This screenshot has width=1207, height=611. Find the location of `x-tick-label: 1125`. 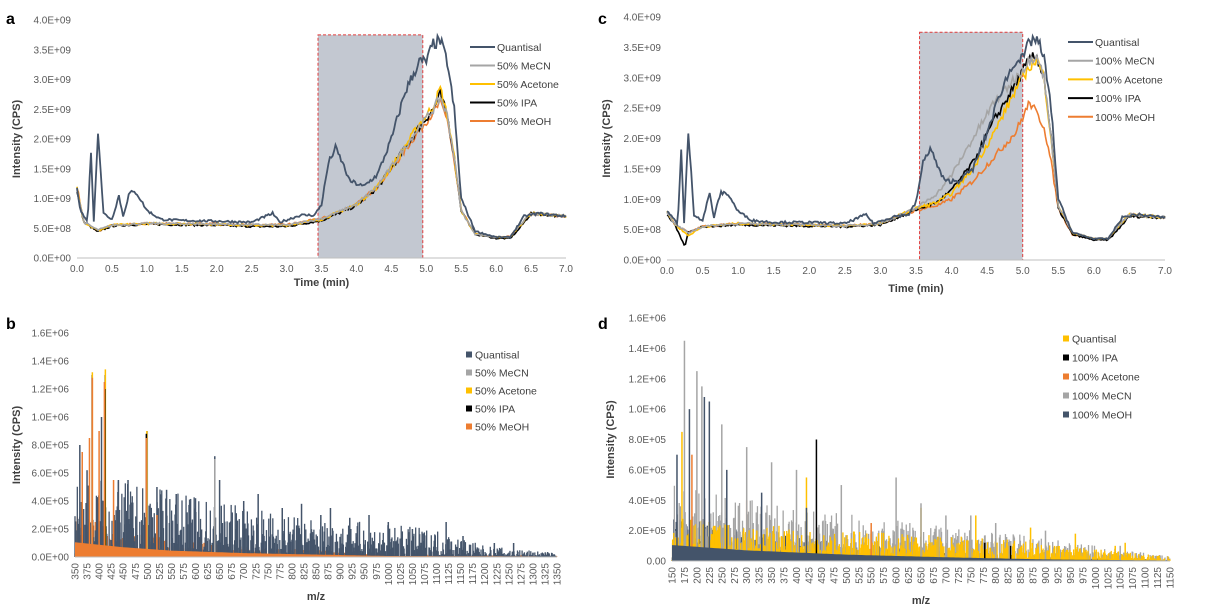

x-tick-label: 1125 is located at coordinates (449, 574).